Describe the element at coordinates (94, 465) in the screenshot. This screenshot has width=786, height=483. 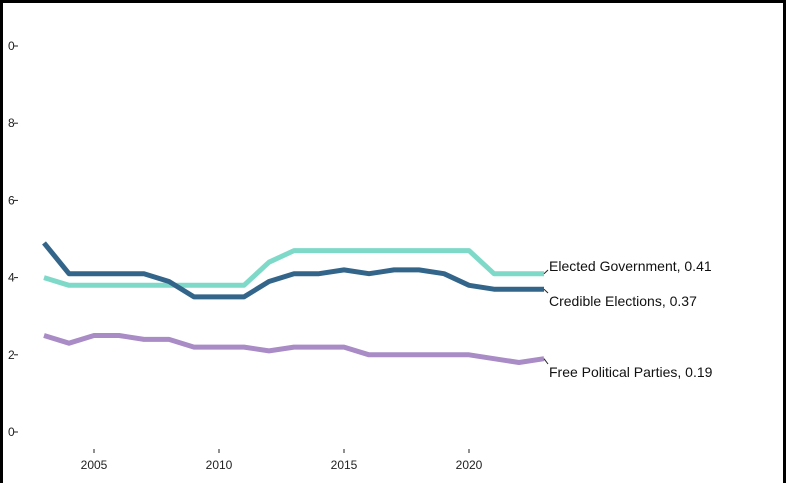
I see `x-tick-label: 2005` at that location.